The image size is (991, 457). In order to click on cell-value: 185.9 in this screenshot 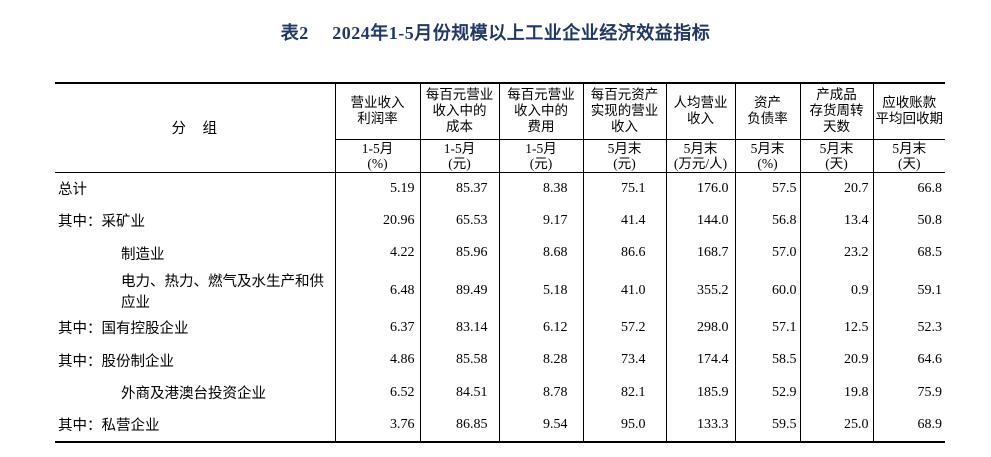, I will do `click(700, 392)`.